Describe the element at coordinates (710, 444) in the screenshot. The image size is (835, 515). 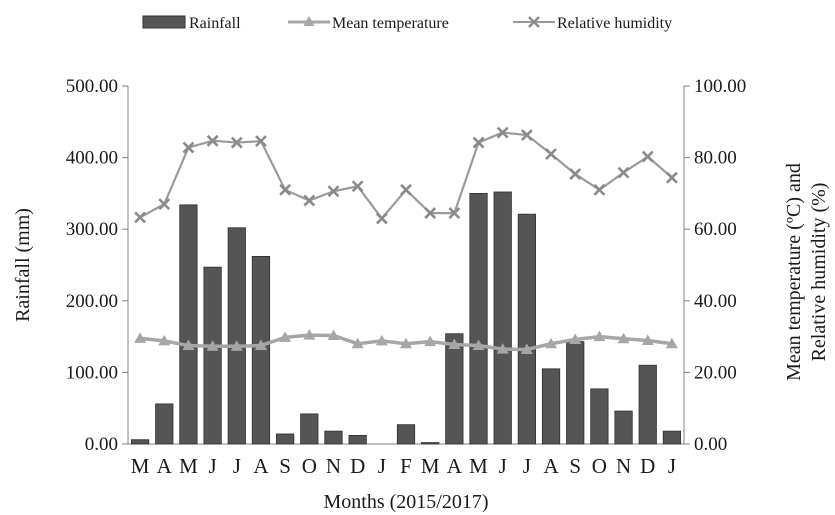
I see `right-y-tick-label: 0.00` at that location.